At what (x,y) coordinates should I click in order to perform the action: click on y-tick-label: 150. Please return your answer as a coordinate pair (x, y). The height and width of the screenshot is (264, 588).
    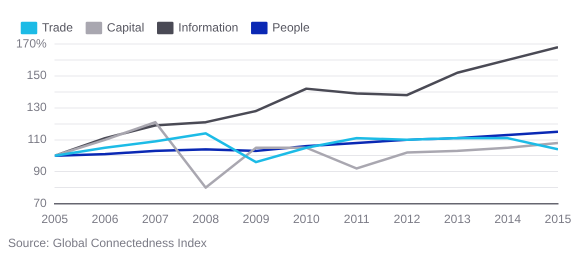
    Looking at the image, I should click on (37, 75).